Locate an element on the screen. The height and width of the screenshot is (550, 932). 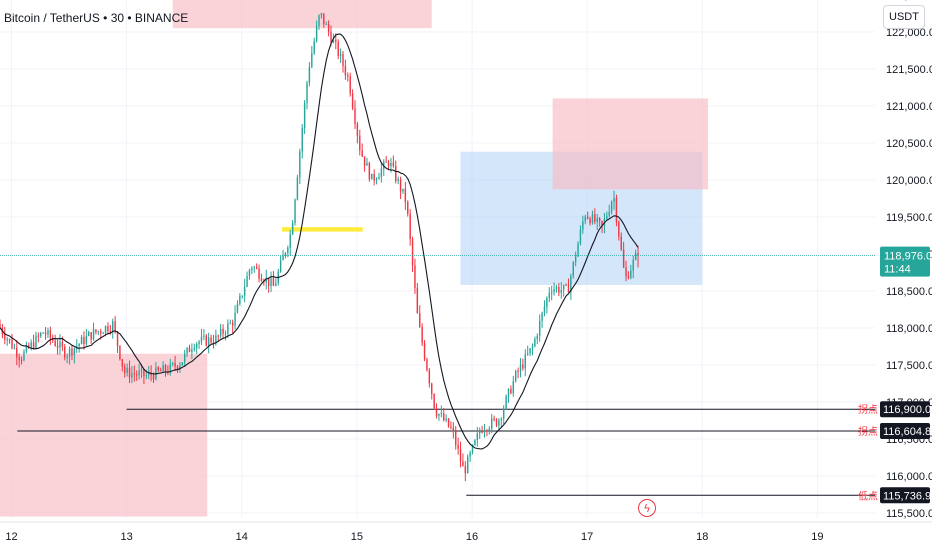
level-price-label: 116,900.05 is located at coordinates (907, 410).